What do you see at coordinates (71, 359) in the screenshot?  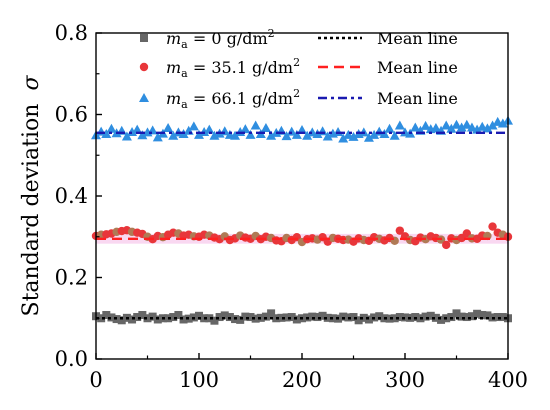 I see `y-tick-label: 0.0` at bounding box center [71, 359].